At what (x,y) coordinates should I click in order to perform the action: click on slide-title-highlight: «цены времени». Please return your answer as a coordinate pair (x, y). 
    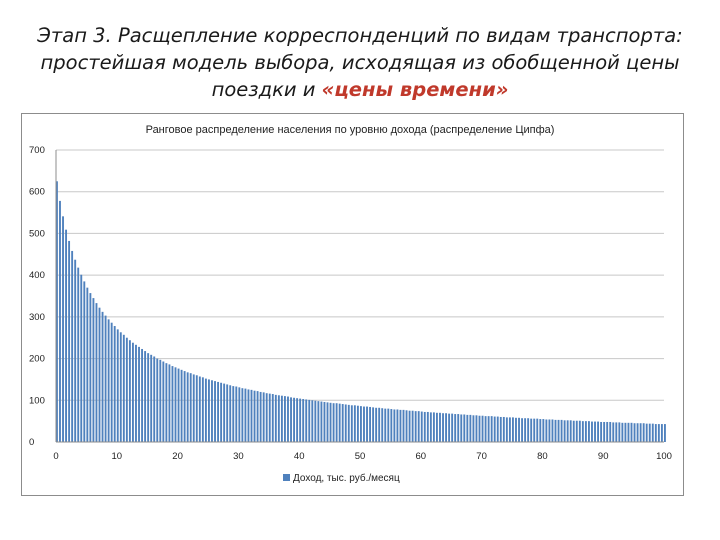
    Looking at the image, I should click on (415, 89).